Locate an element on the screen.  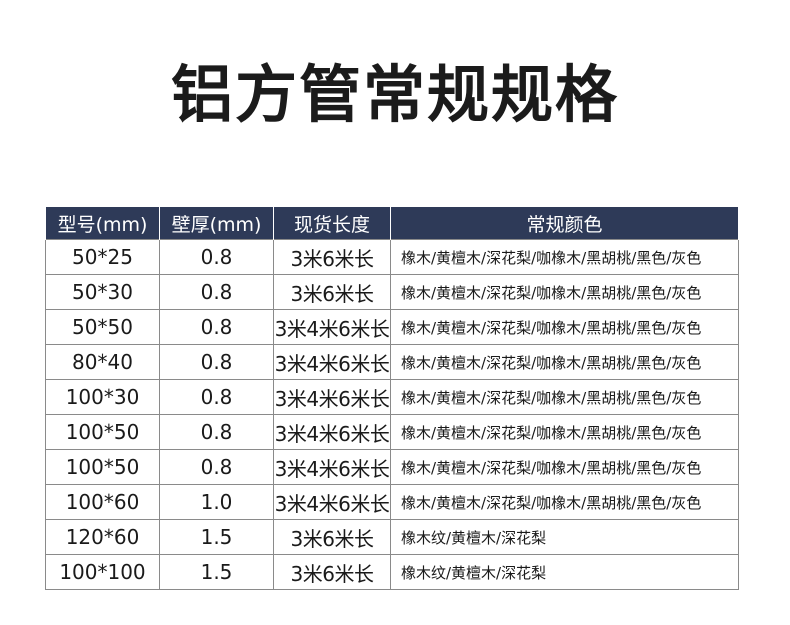
table-row: 120*60 1.5 3米6米长 橡木纹/黄檀木/深花梨 is located at coordinates (392, 537).